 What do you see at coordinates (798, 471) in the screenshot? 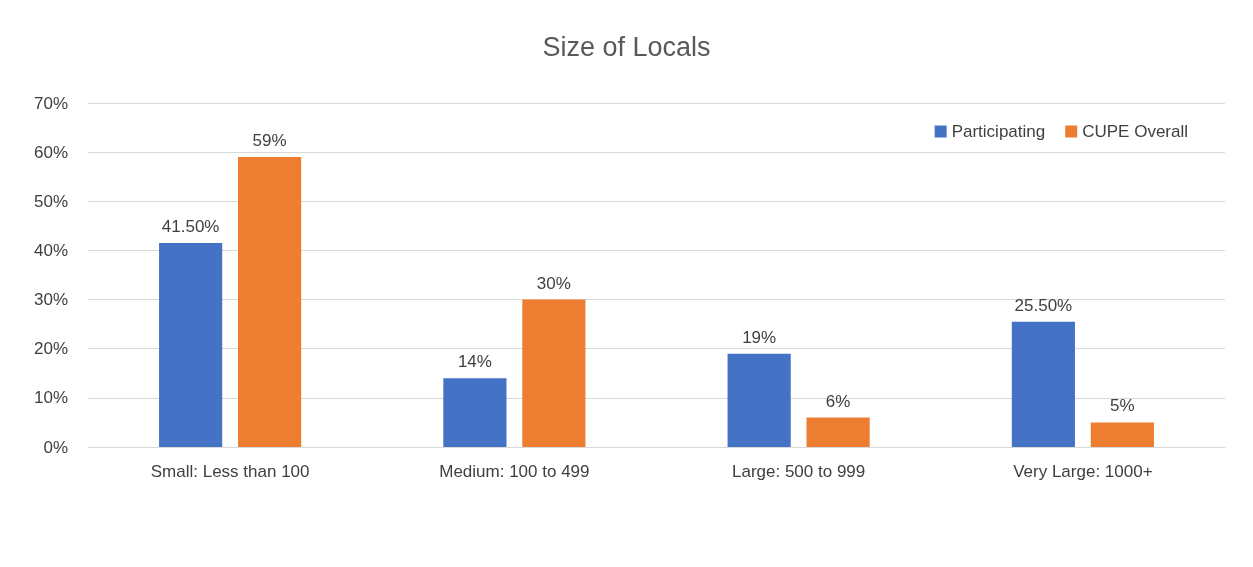
I see `x-tick-label: Large: 500 to 999` at bounding box center [798, 471].